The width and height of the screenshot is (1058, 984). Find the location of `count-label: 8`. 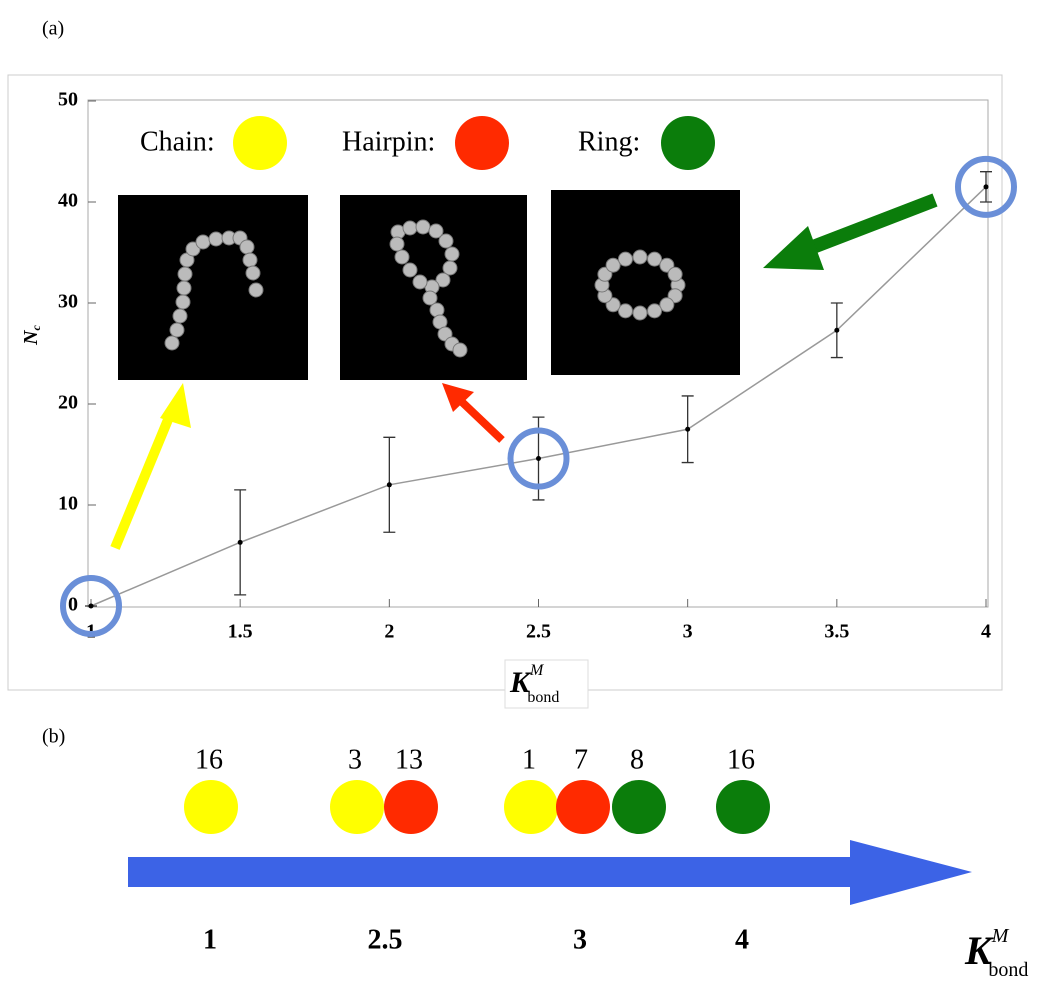

count-label: 8 is located at coordinates (637, 759).